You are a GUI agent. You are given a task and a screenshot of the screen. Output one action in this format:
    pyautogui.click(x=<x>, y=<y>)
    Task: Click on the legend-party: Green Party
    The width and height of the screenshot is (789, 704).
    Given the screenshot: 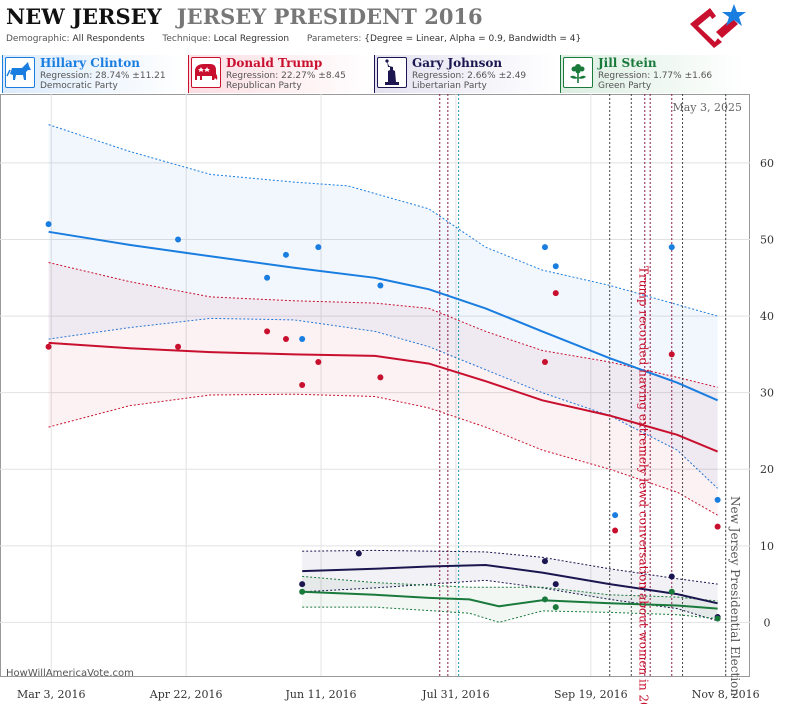 What is the action you would take?
    pyautogui.click(x=625, y=86)
    